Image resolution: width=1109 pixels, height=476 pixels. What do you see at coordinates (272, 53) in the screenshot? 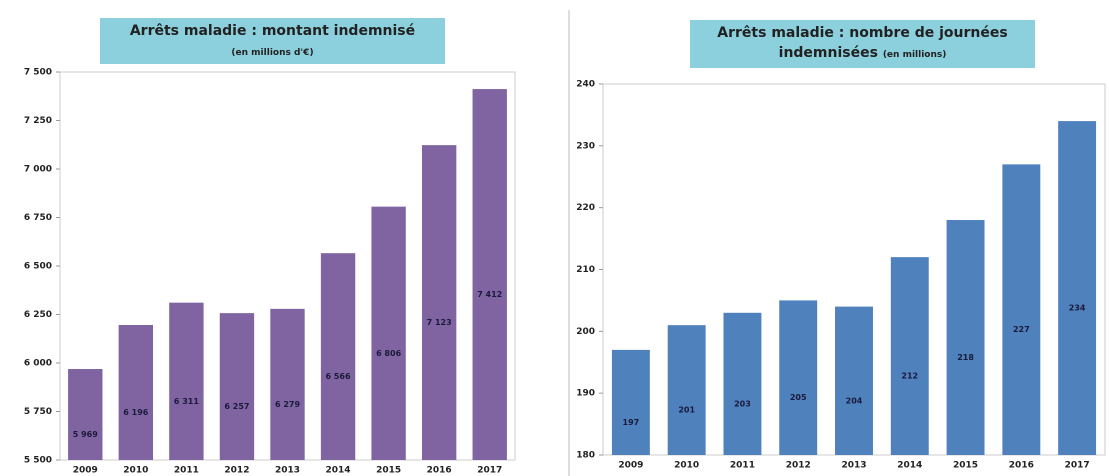
I see `chart-subtitle: (en millions d'€)` at bounding box center [272, 53].